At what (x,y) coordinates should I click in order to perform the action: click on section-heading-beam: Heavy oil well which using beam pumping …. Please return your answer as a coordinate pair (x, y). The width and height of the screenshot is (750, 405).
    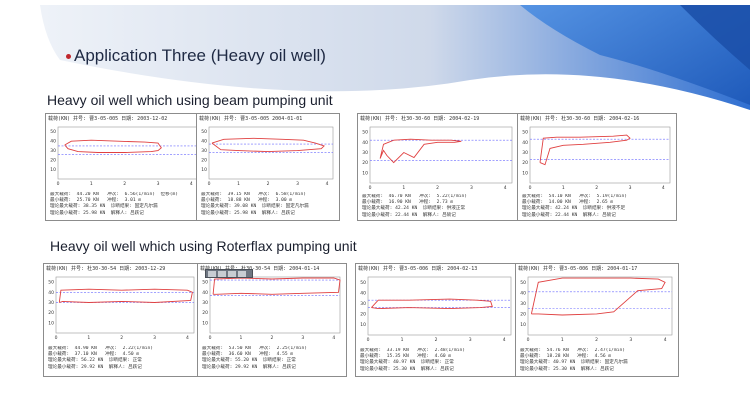
    Looking at the image, I should click on (190, 100).